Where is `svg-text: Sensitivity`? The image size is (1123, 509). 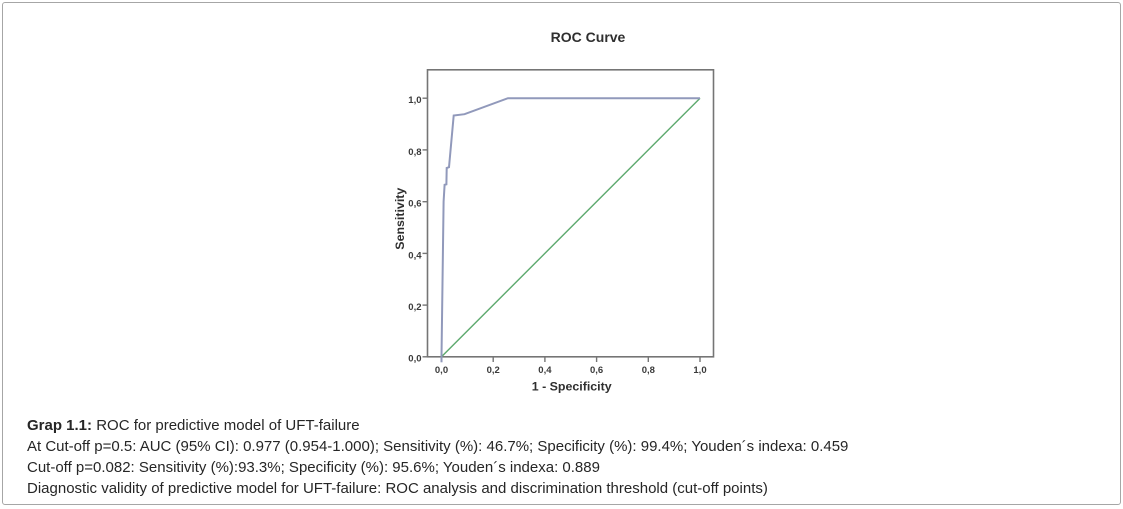 svg-text: Sensitivity is located at coordinates (400, 219).